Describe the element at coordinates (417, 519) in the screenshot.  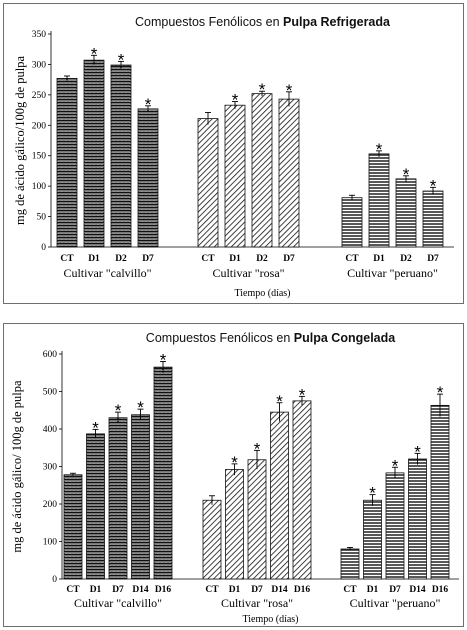
I see `bar-peruano-d14` at that location.